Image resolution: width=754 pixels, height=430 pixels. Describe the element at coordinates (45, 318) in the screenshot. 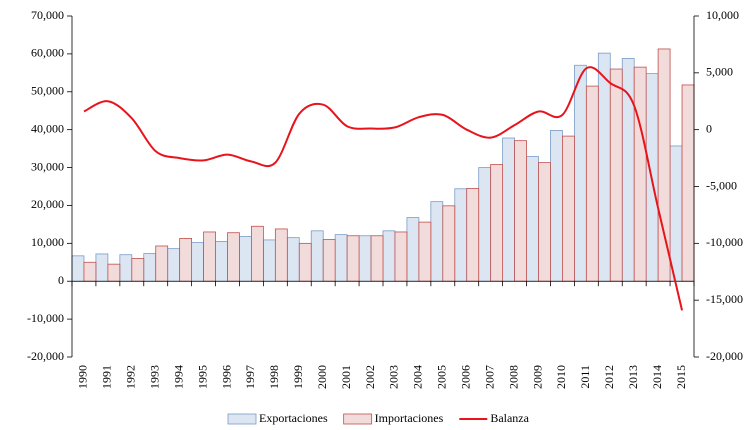

I see `y-tick-label: -10,000` at that location.